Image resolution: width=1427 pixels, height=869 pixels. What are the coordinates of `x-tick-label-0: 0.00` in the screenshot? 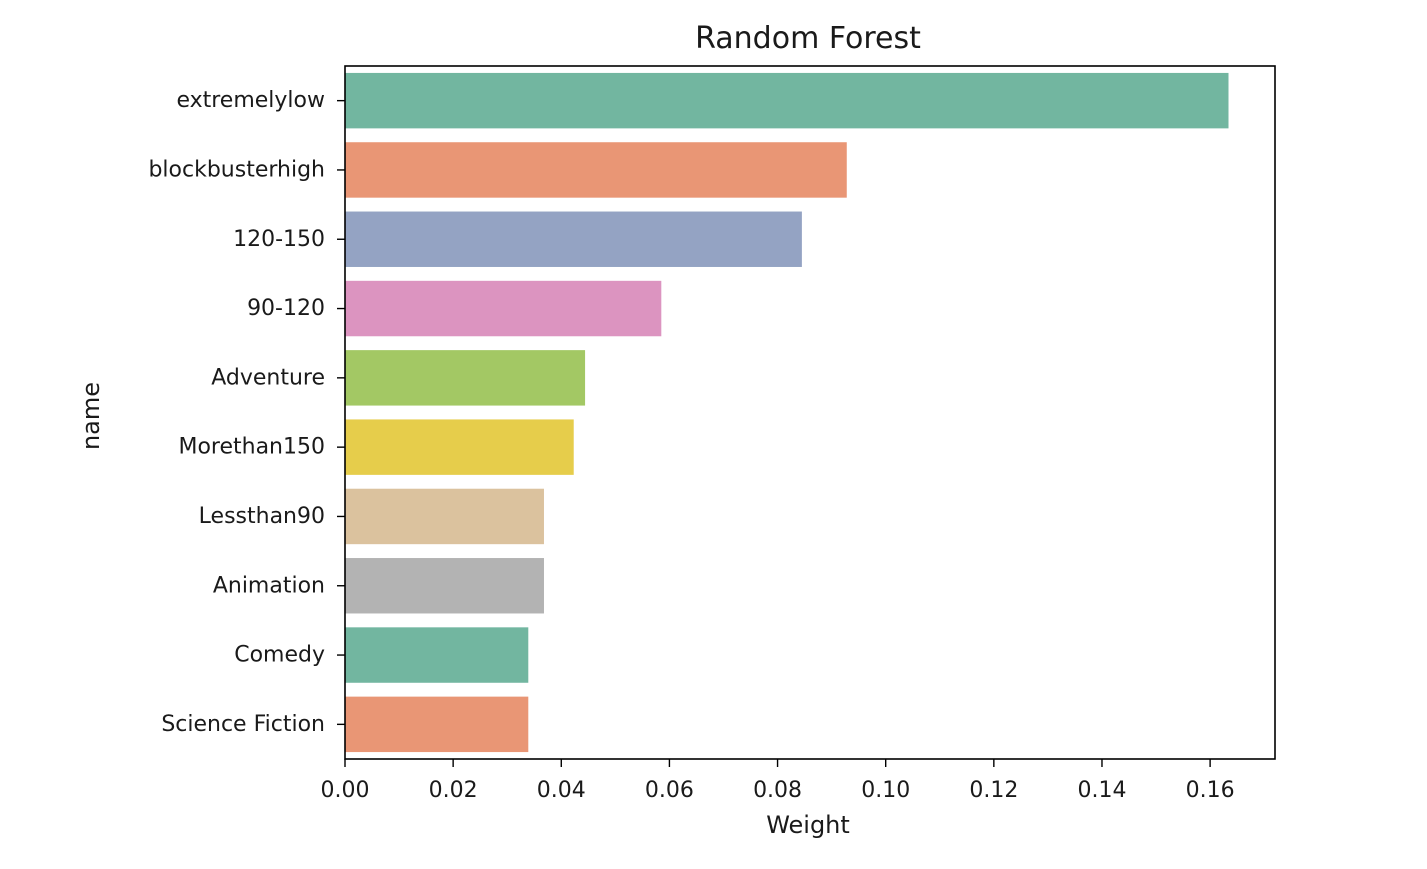 It's located at (345, 790).